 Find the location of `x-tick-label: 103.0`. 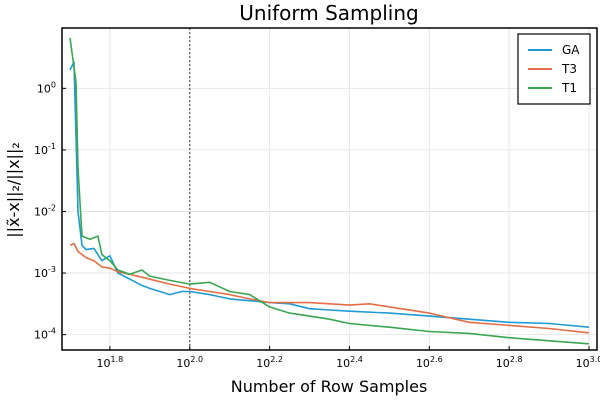

x-tick-label: 103.0 is located at coordinates (588, 362).